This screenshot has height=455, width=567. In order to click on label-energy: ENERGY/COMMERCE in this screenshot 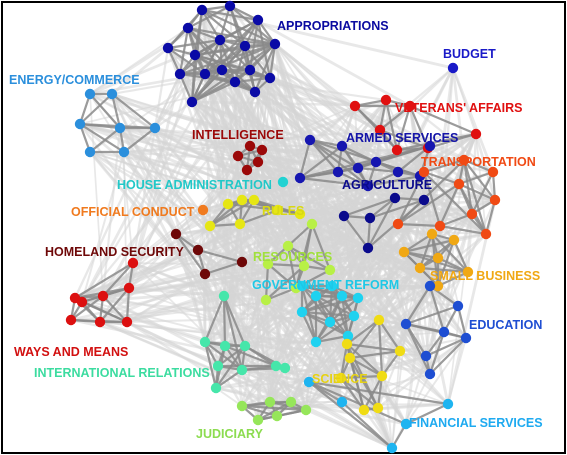, I will do `click(74, 80)`.